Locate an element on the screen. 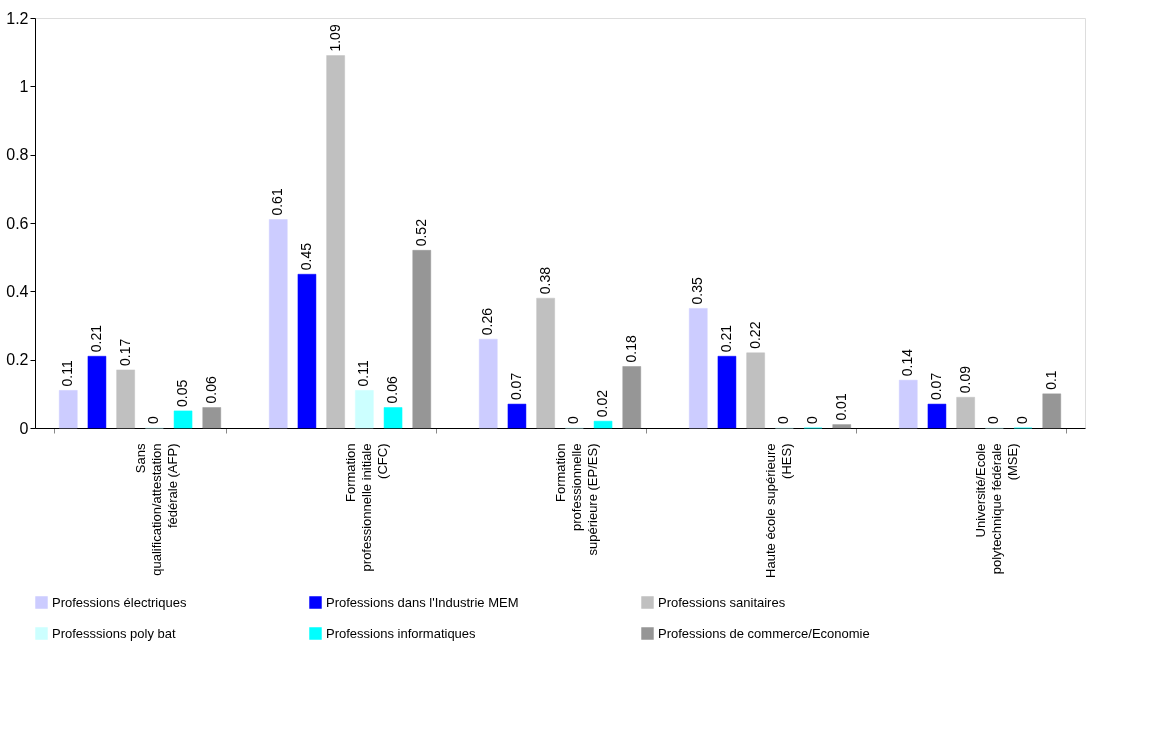  data-label: 0.35 is located at coordinates (697, 290).